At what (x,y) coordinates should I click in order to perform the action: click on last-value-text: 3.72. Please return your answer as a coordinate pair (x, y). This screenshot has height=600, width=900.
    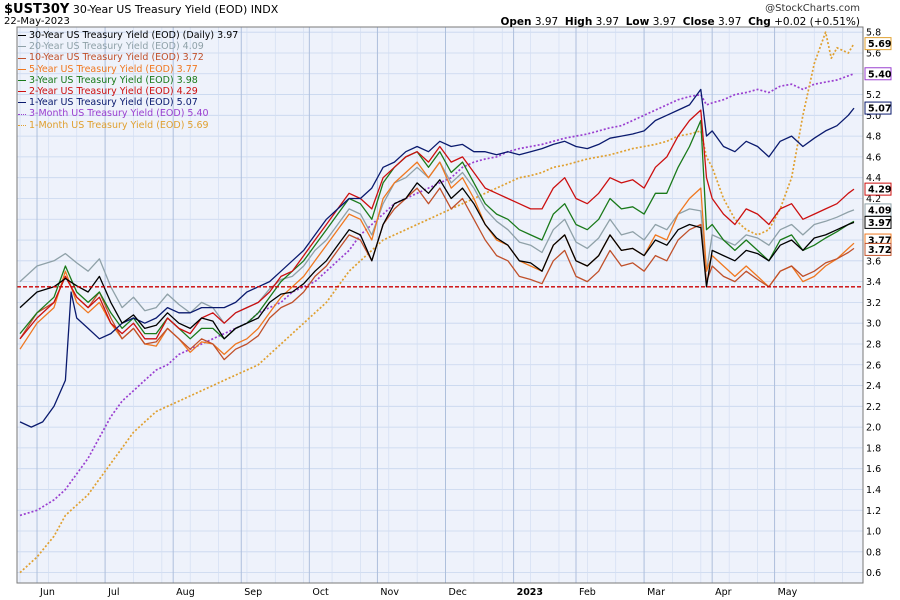
    Looking at the image, I should click on (879, 250).